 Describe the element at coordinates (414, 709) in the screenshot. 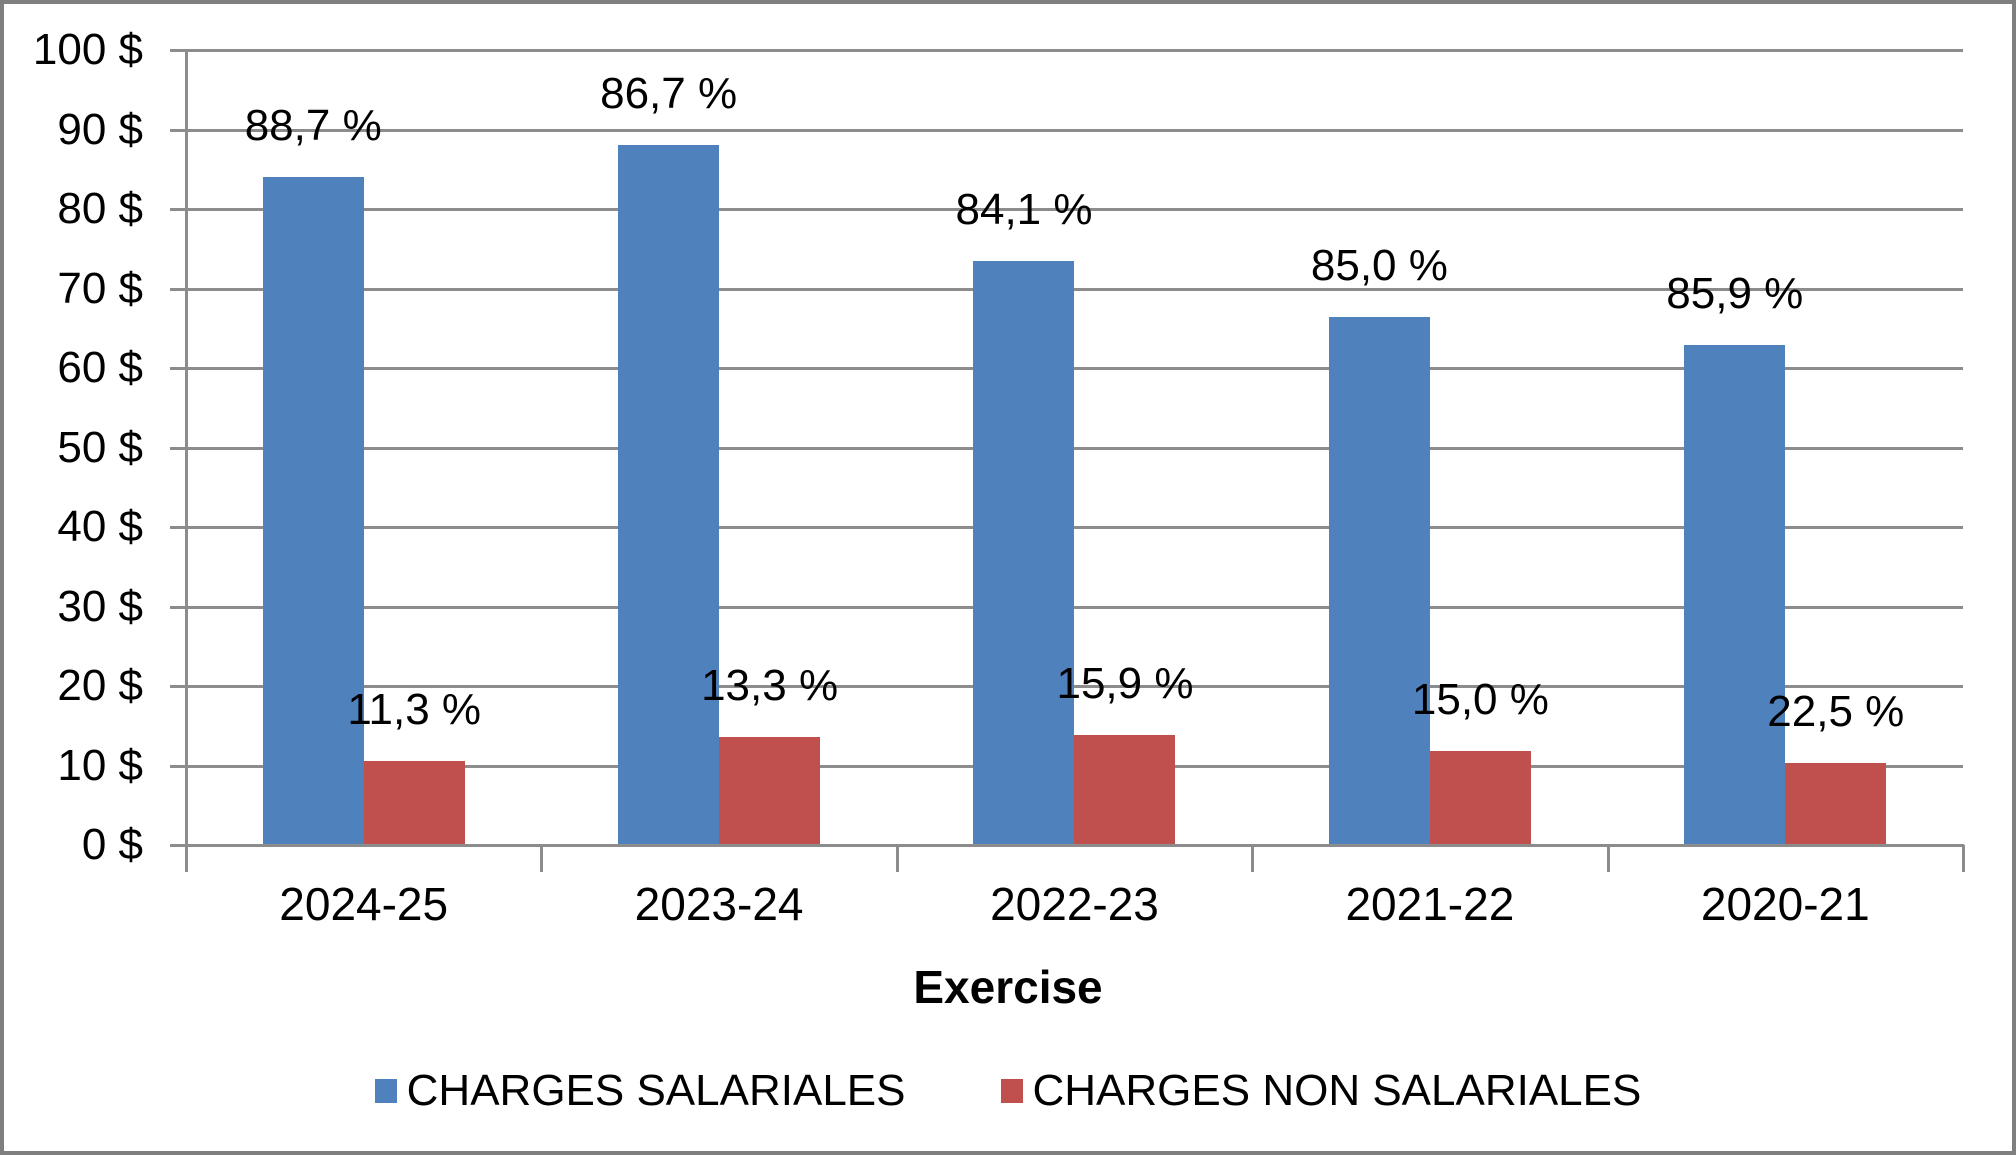

I see `bar-data-label: 11,3 %` at that location.